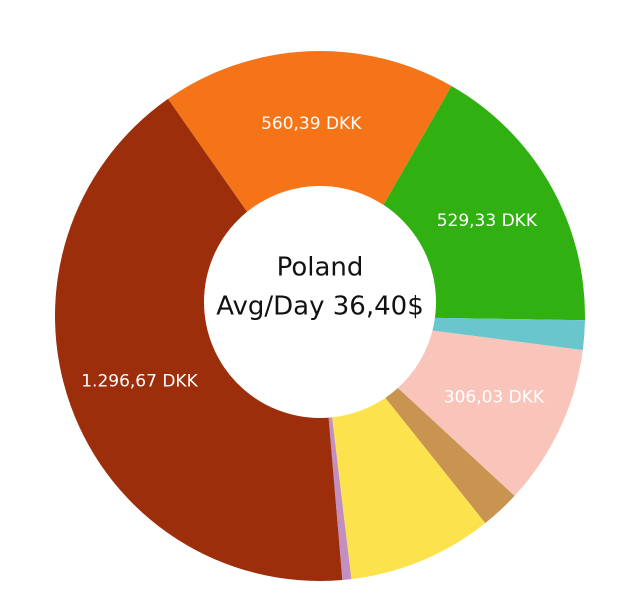  Describe the element at coordinates (311, 124) in the screenshot. I see `slice-label-0: 560,39 DKK` at that location.